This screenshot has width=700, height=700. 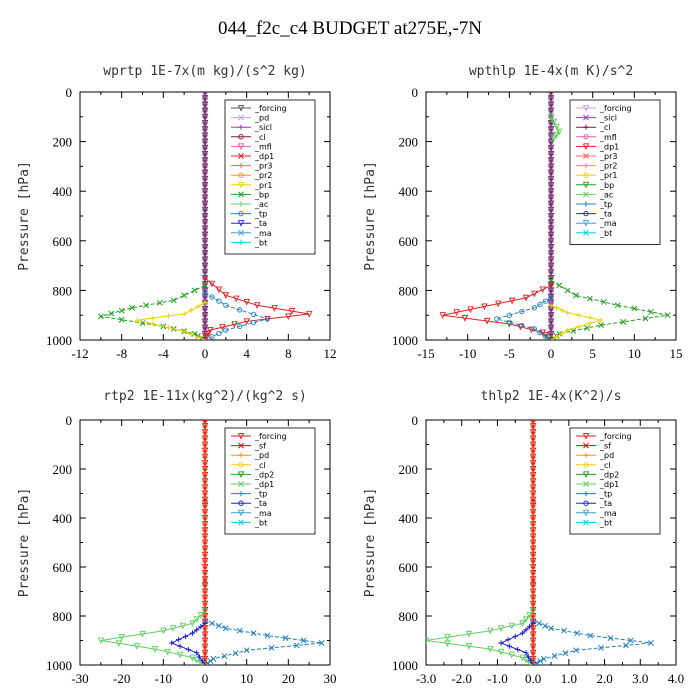 I want to click on series-tp, so click(x=263, y=641).